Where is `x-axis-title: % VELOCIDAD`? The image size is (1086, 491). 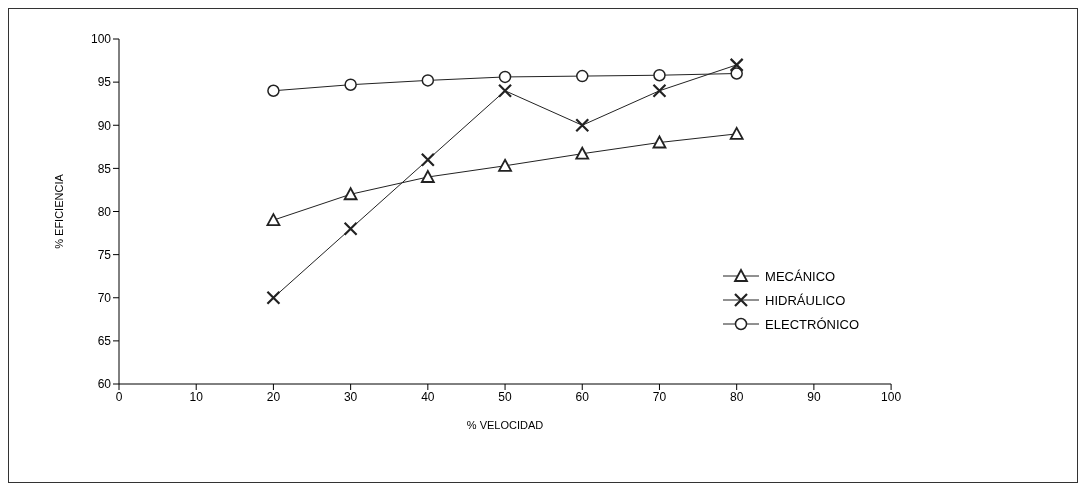 x-axis-title: % VELOCIDAD is located at coordinates (505, 425).